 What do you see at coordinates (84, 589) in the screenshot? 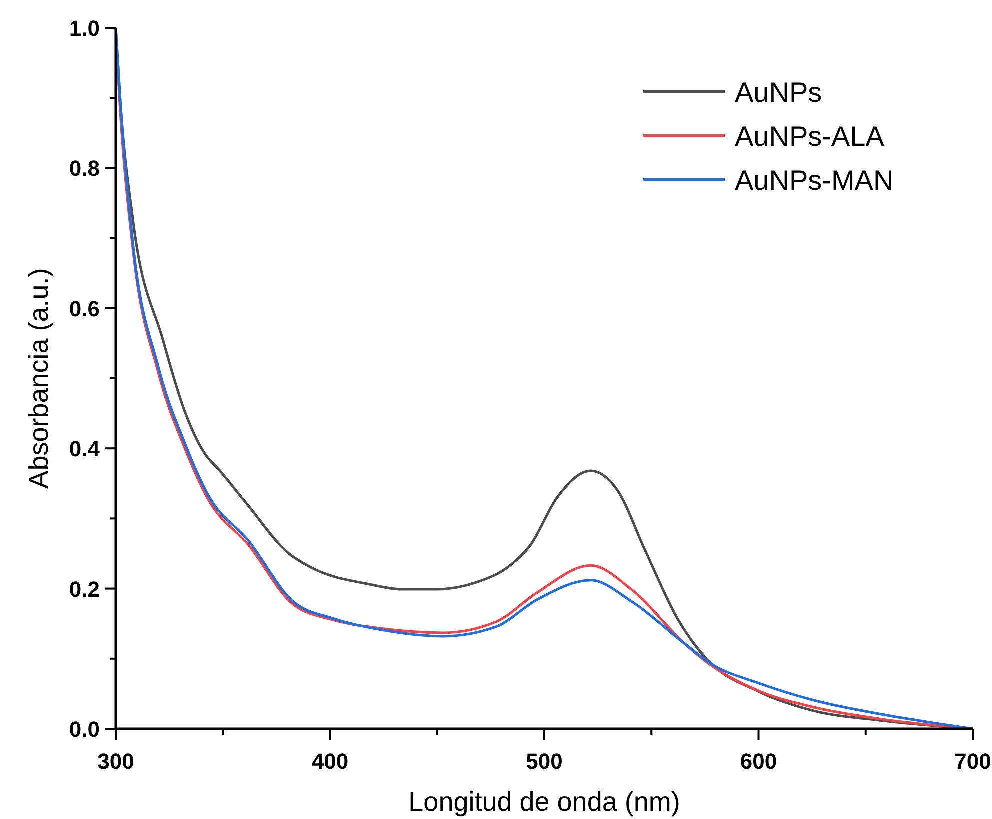
I see `y-tick-label: 0.2` at bounding box center [84, 589].